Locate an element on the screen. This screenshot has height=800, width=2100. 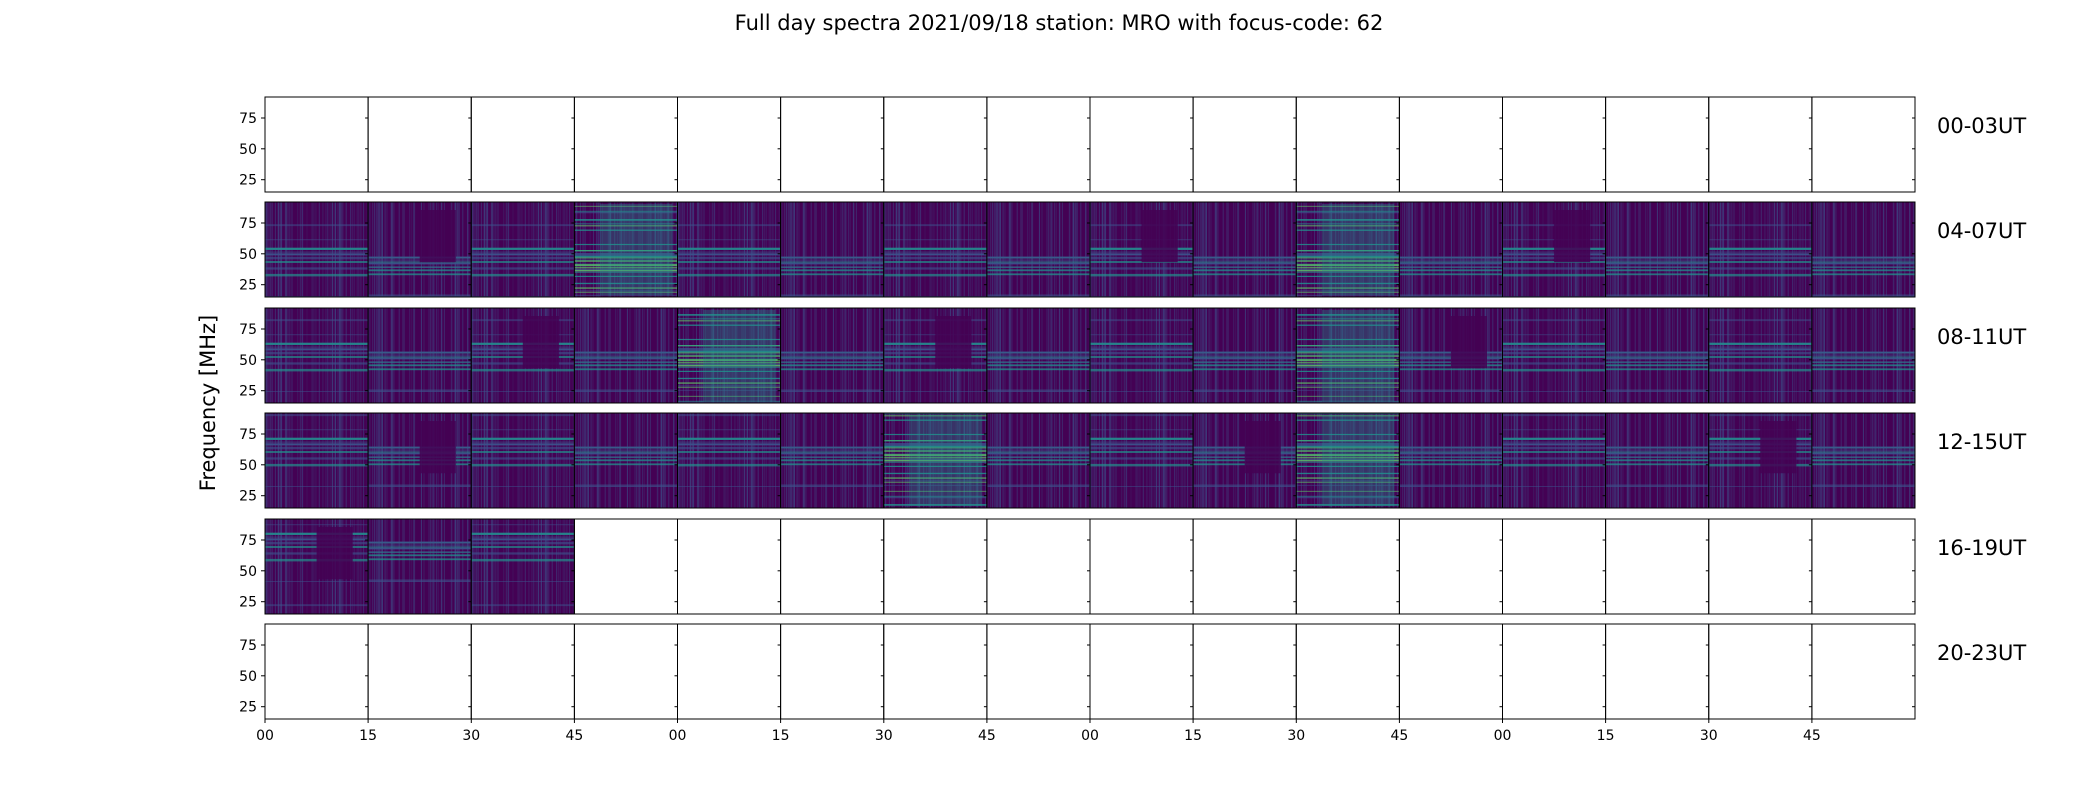
x-tick-label: 30 is located at coordinates (1709, 736).